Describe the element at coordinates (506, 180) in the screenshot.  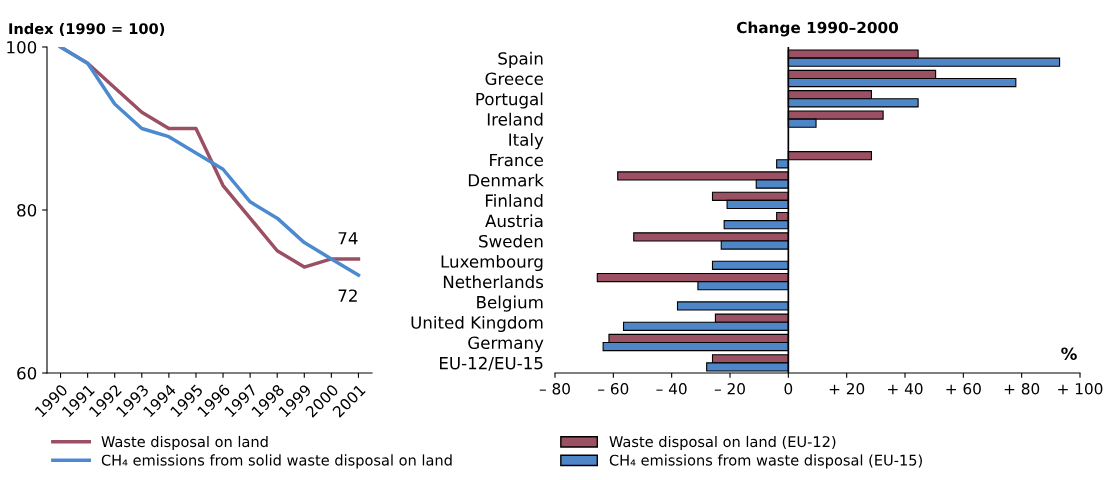
I see `y-tick-label: Denmark` at that location.